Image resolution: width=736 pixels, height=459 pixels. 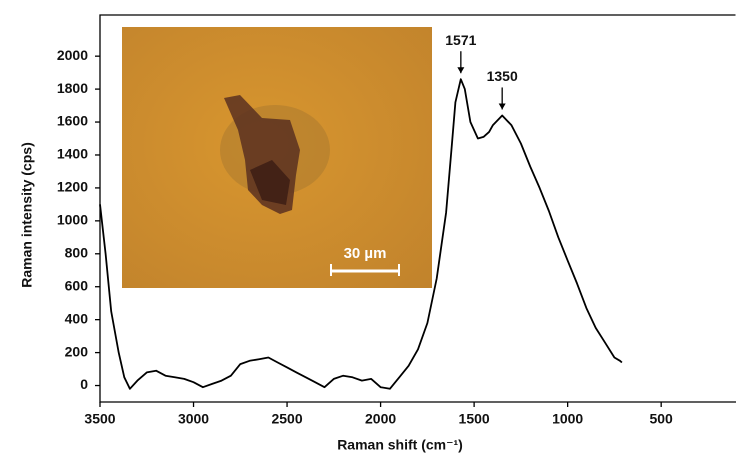 I want to click on x-tick-label: 3000, so click(x=193, y=419).